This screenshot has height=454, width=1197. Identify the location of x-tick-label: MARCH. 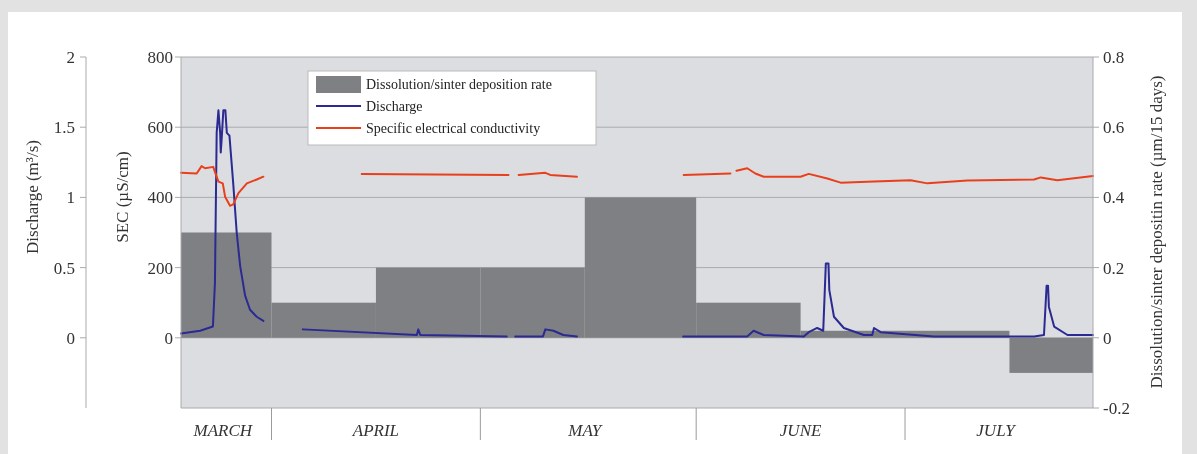
(223, 430).